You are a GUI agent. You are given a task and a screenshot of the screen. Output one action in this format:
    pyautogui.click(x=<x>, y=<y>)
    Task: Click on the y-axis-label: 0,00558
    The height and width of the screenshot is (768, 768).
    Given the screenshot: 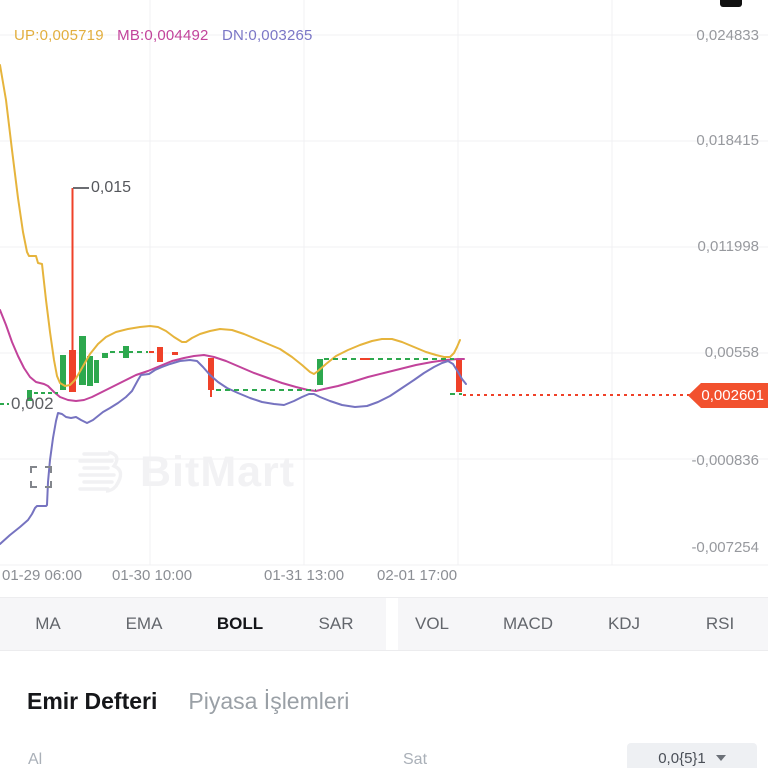 What is the action you would take?
    pyautogui.click(x=731, y=352)
    